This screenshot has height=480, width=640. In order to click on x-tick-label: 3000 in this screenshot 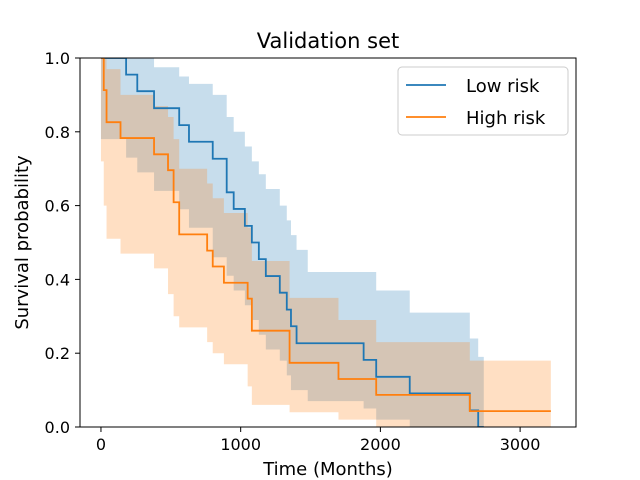, I will do `click(520, 444)`.